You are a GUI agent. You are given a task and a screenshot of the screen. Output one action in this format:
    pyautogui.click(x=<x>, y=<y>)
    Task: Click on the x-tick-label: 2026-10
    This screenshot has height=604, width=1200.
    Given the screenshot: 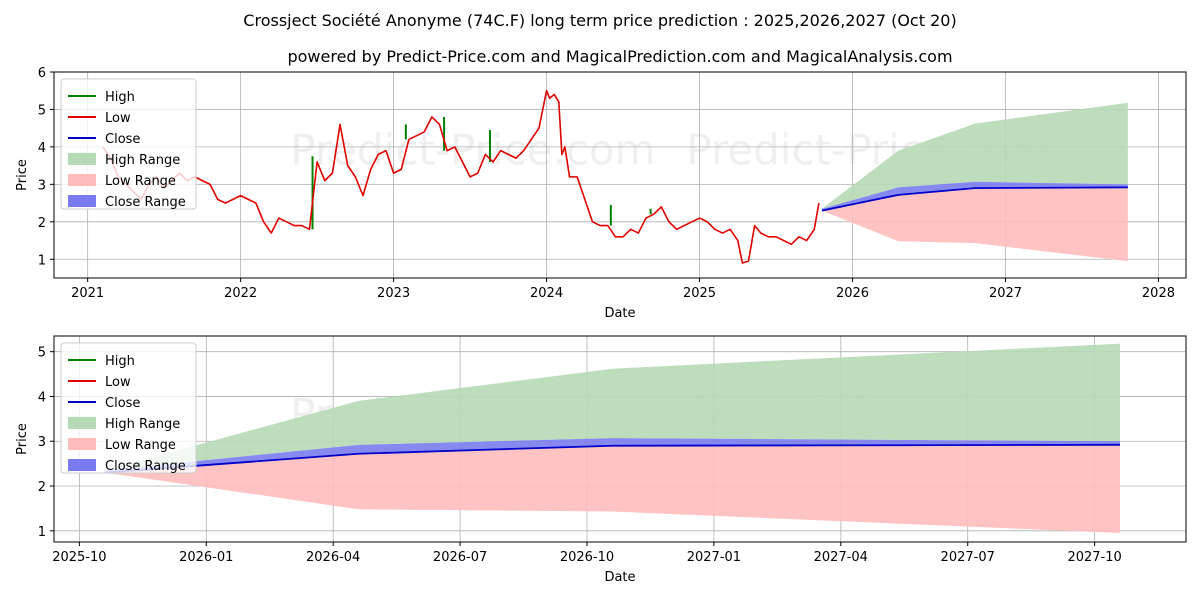 What is the action you would take?
    pyautogui.click(x=587, y=557)
    